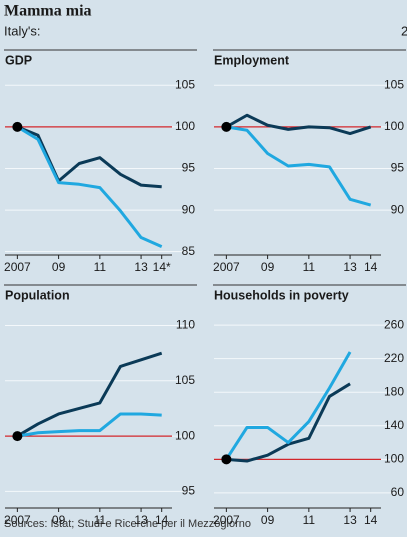  Describe the element at coordinates (394, 358) in the screenshot. I see `y-tick-label: 220` at that location.